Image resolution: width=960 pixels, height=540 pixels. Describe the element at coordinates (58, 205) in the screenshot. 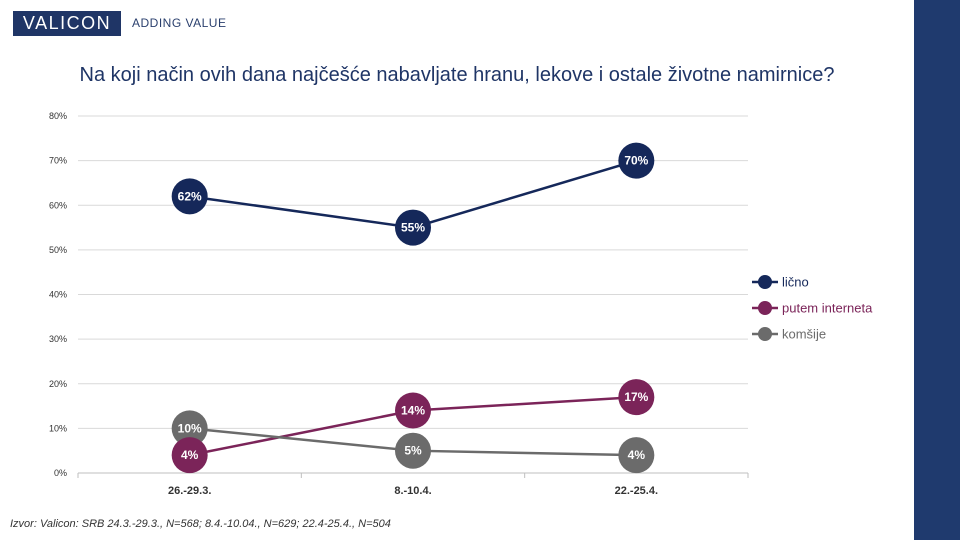

I see `y-tick-label: 60%` at that location.